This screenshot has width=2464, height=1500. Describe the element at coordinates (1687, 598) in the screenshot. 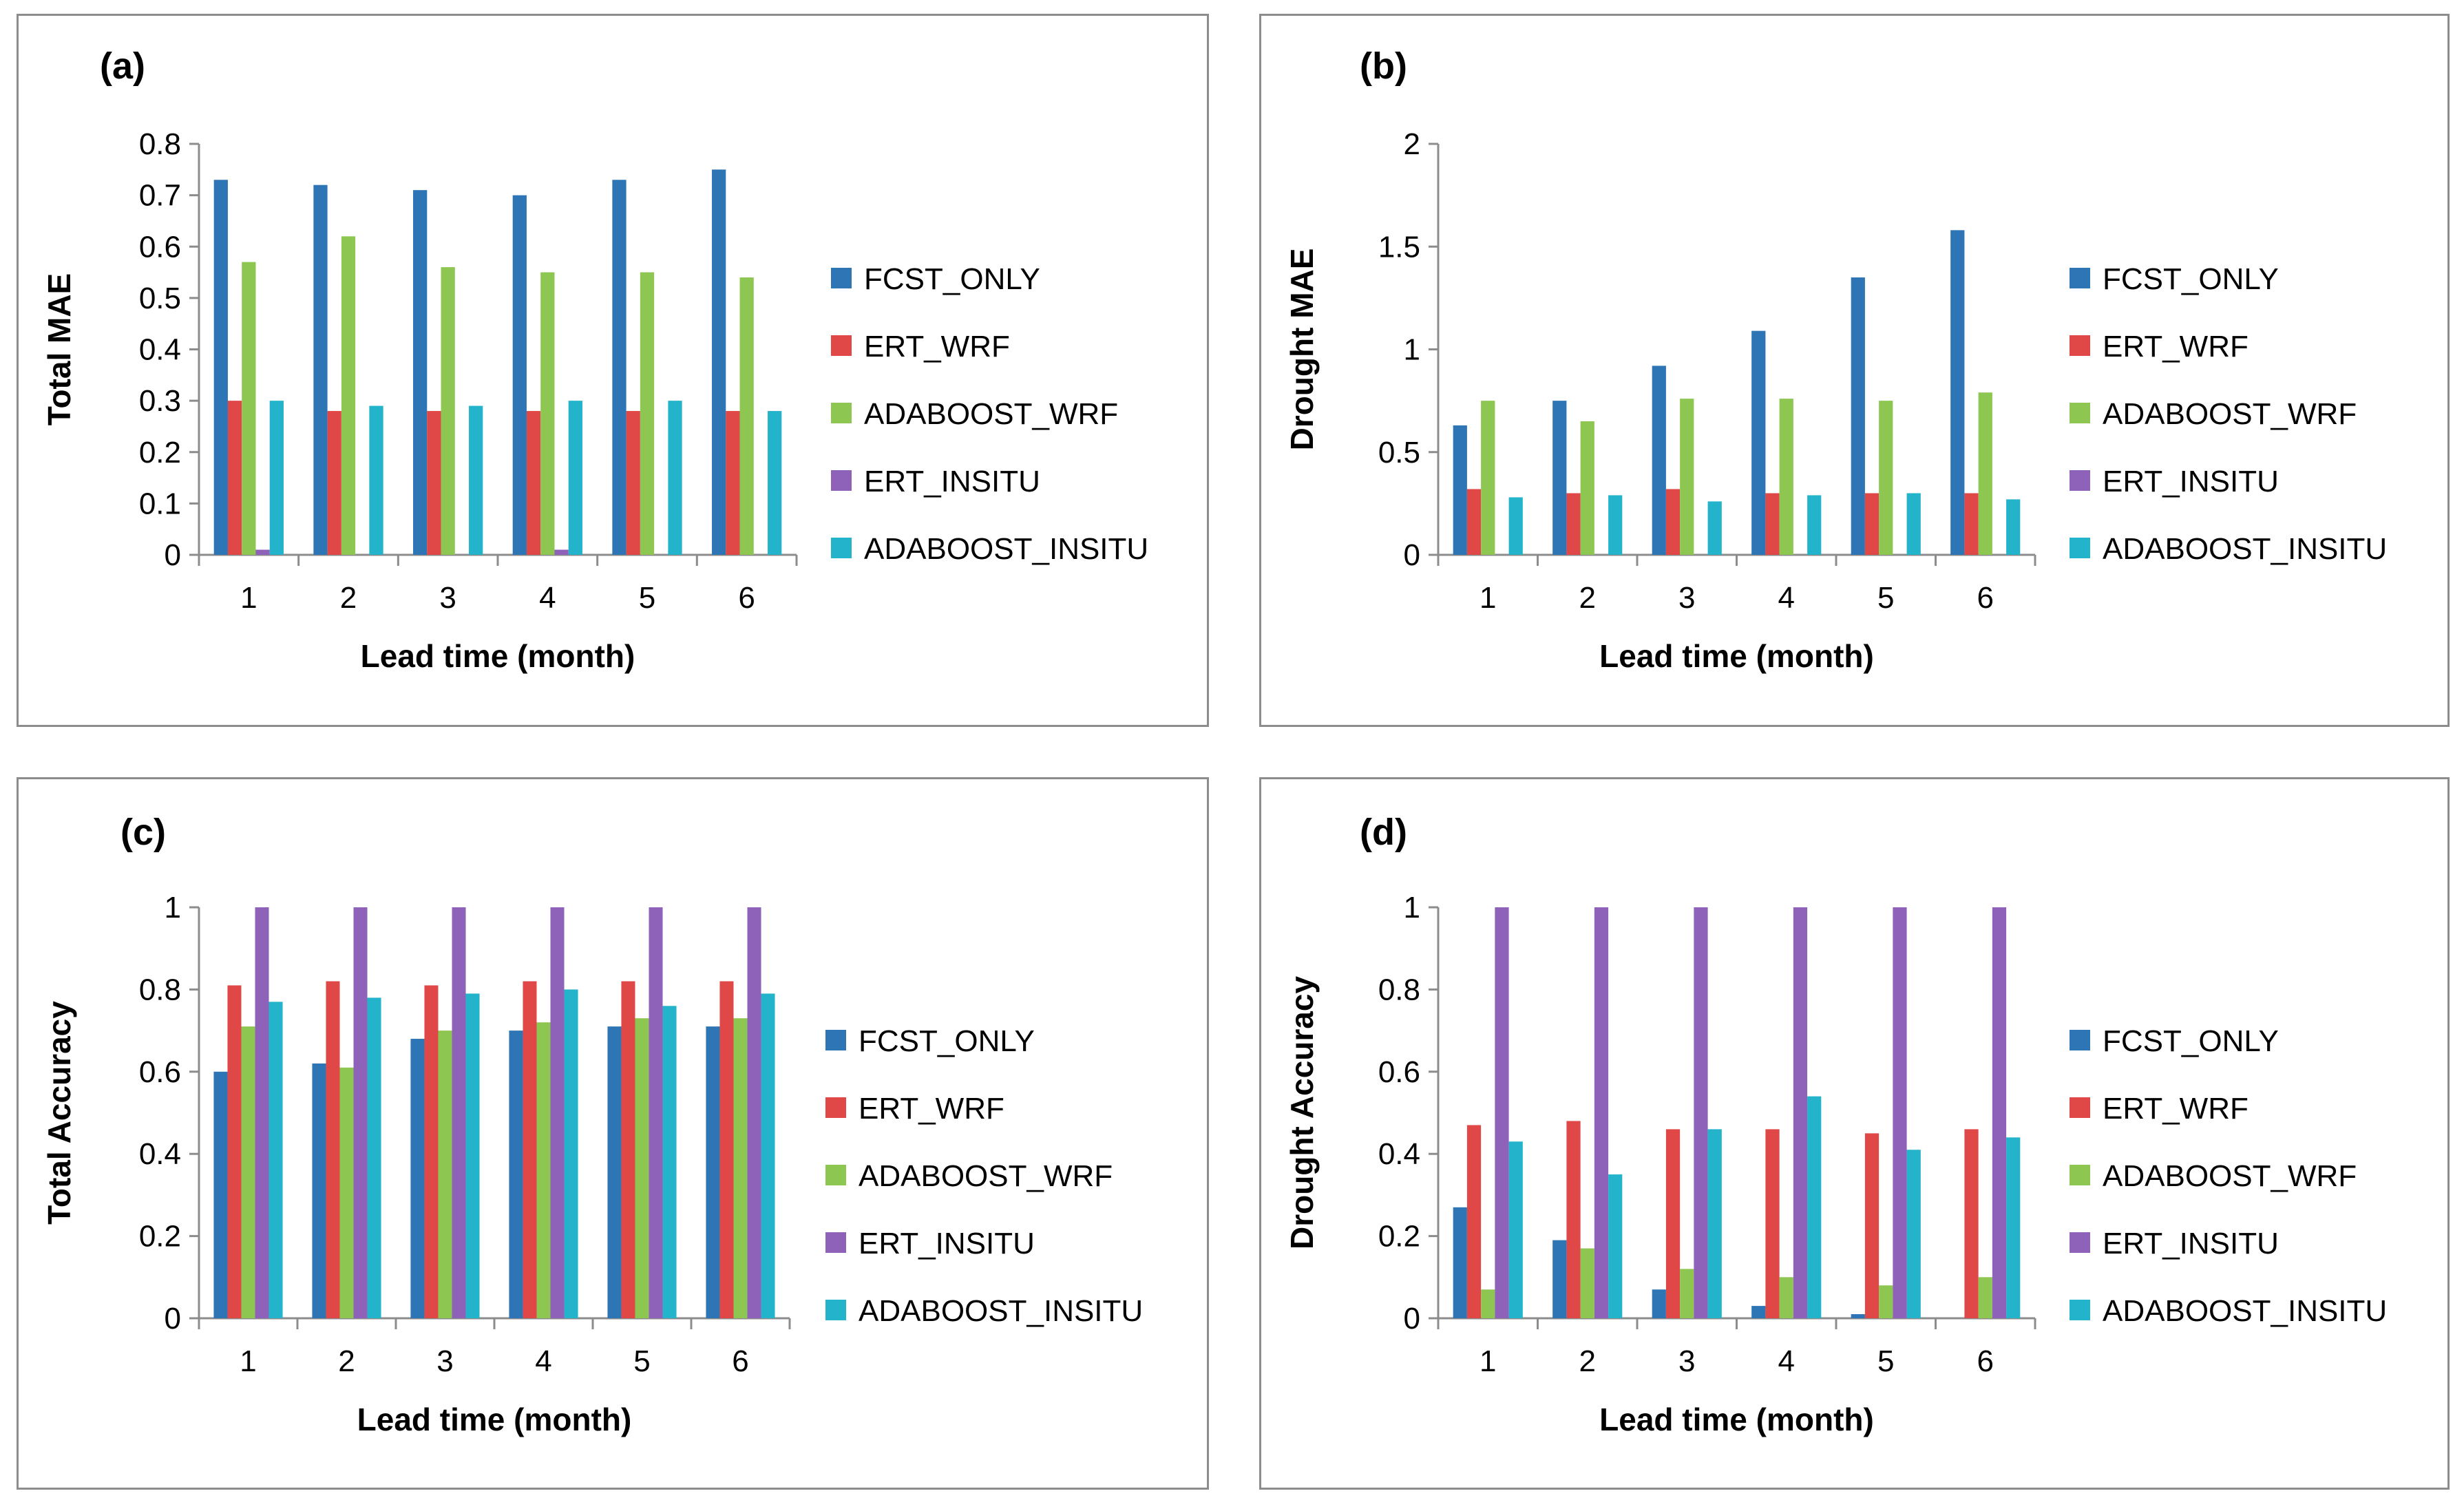

I see `x-tick-label: 3` at that location.